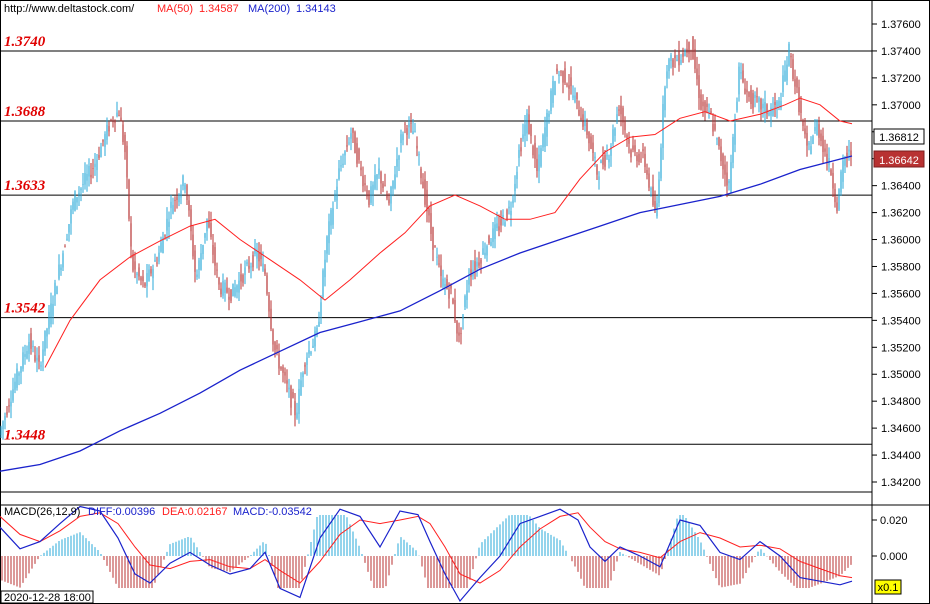  I want to click on macd-diff-value: DIFF:0.00396, so click(121, 512).